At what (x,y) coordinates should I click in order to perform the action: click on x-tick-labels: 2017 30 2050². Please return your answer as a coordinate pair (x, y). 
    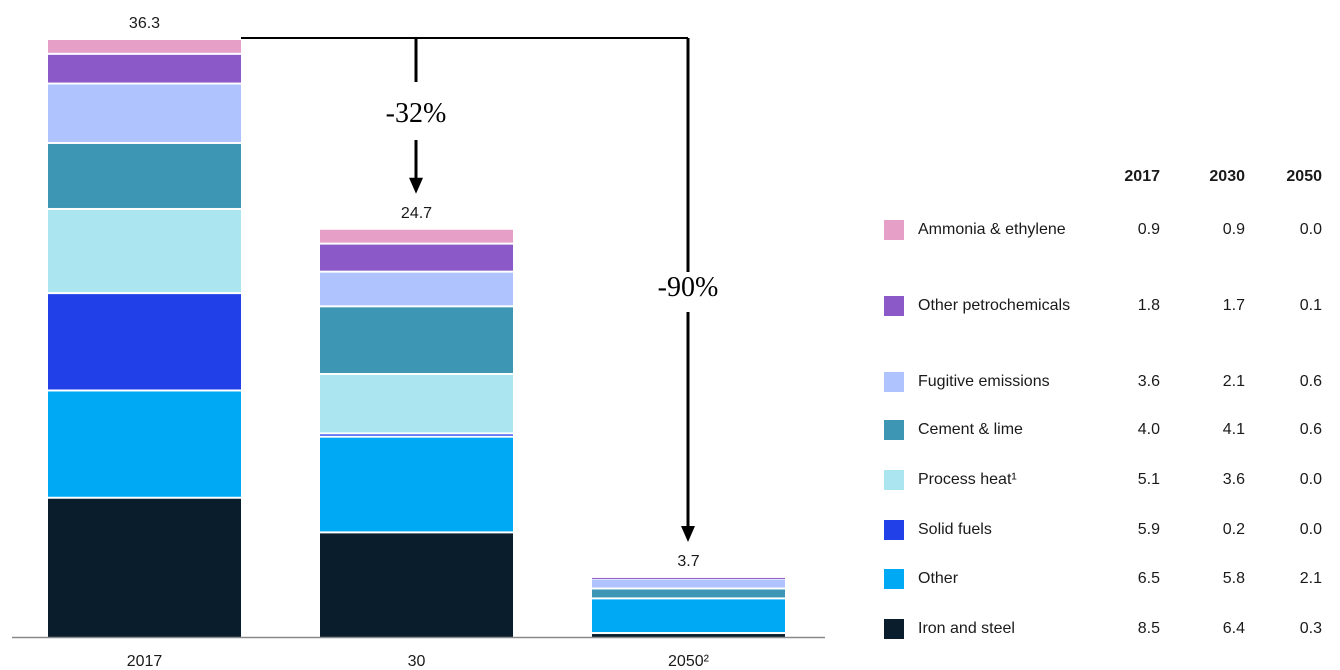
    Looking at the image, I should click on (418, 661).